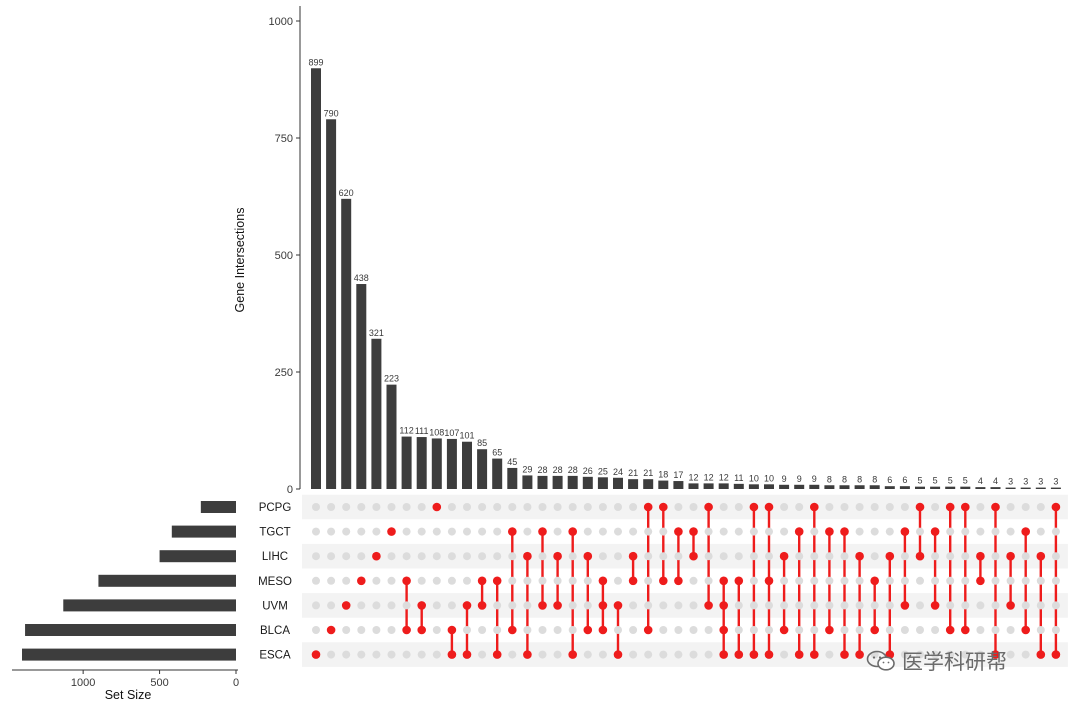 This screenshot has width=1080, height=709. What do you see at coordinates (128, 695) in the screenshot?
I see `set-size-axis-title: Set Size` at bounding box center [128, 695].